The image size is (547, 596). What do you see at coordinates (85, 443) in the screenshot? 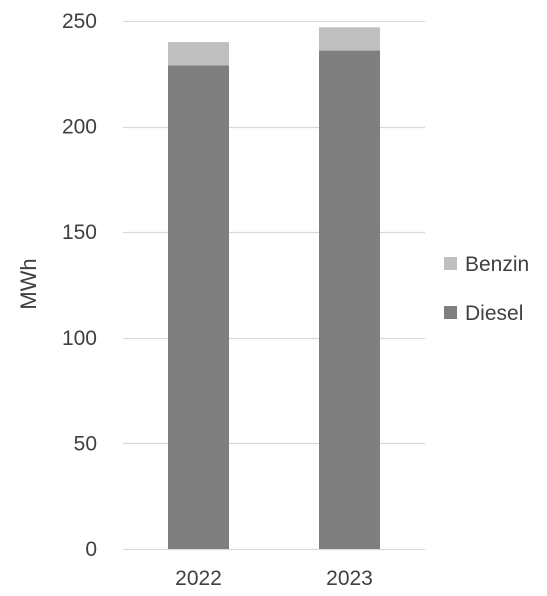
I see `y-tick-label: 50` at bounding box center [85, 443].